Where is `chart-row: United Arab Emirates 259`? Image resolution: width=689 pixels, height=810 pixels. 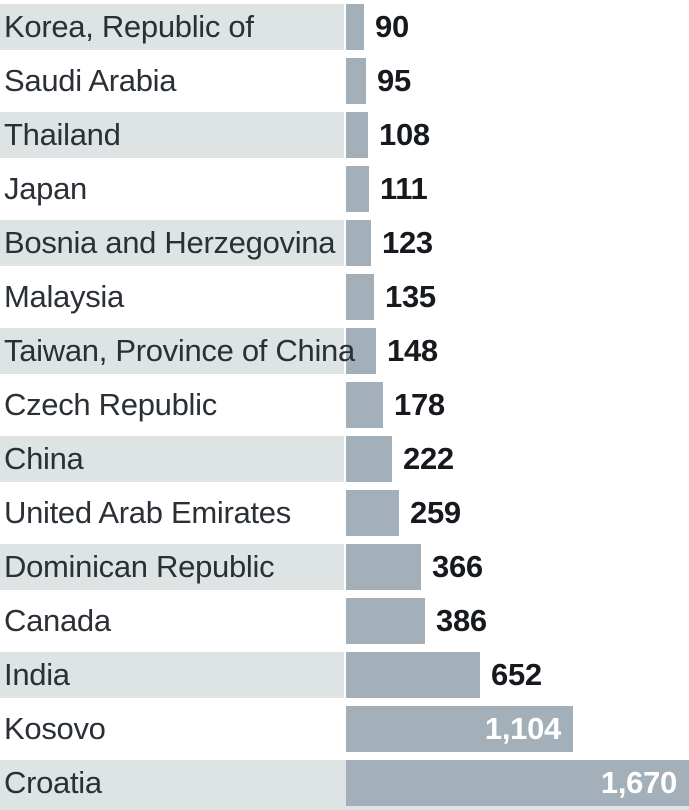
chart-row: United Arab Emirates 259 is located at coordinates (344, 513).